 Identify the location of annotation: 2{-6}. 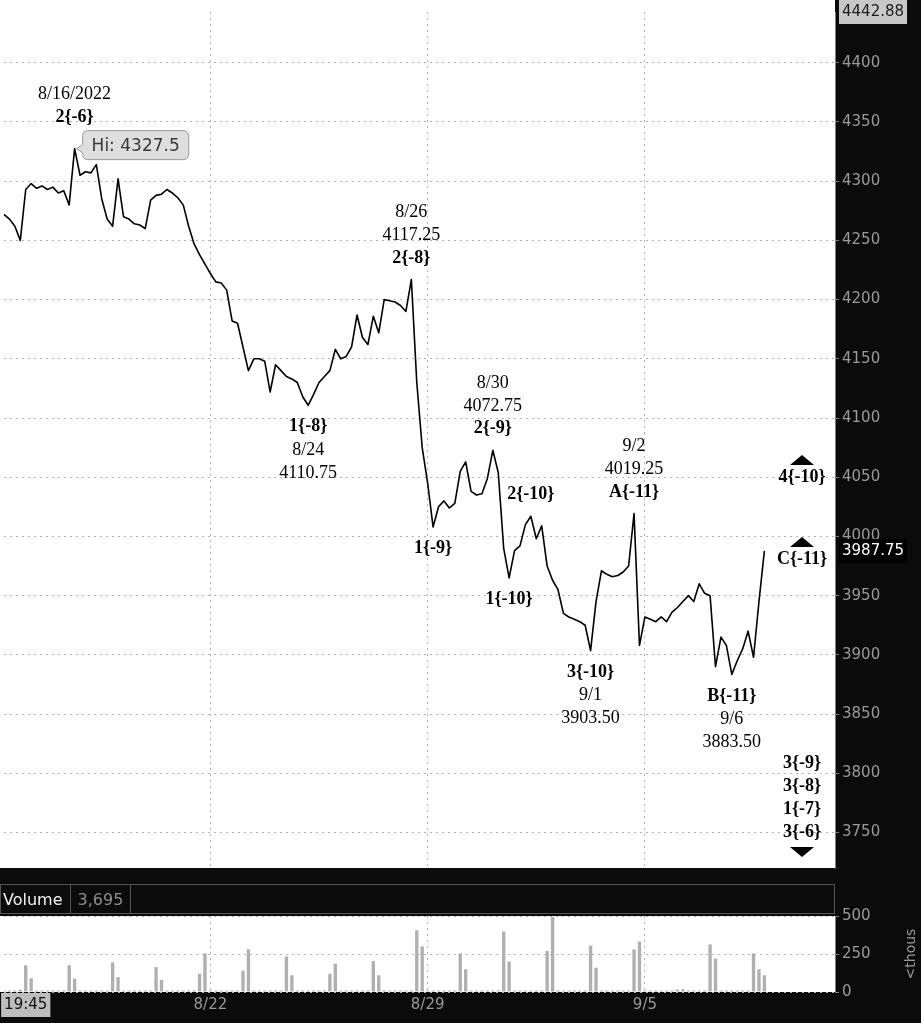
(74, 115).